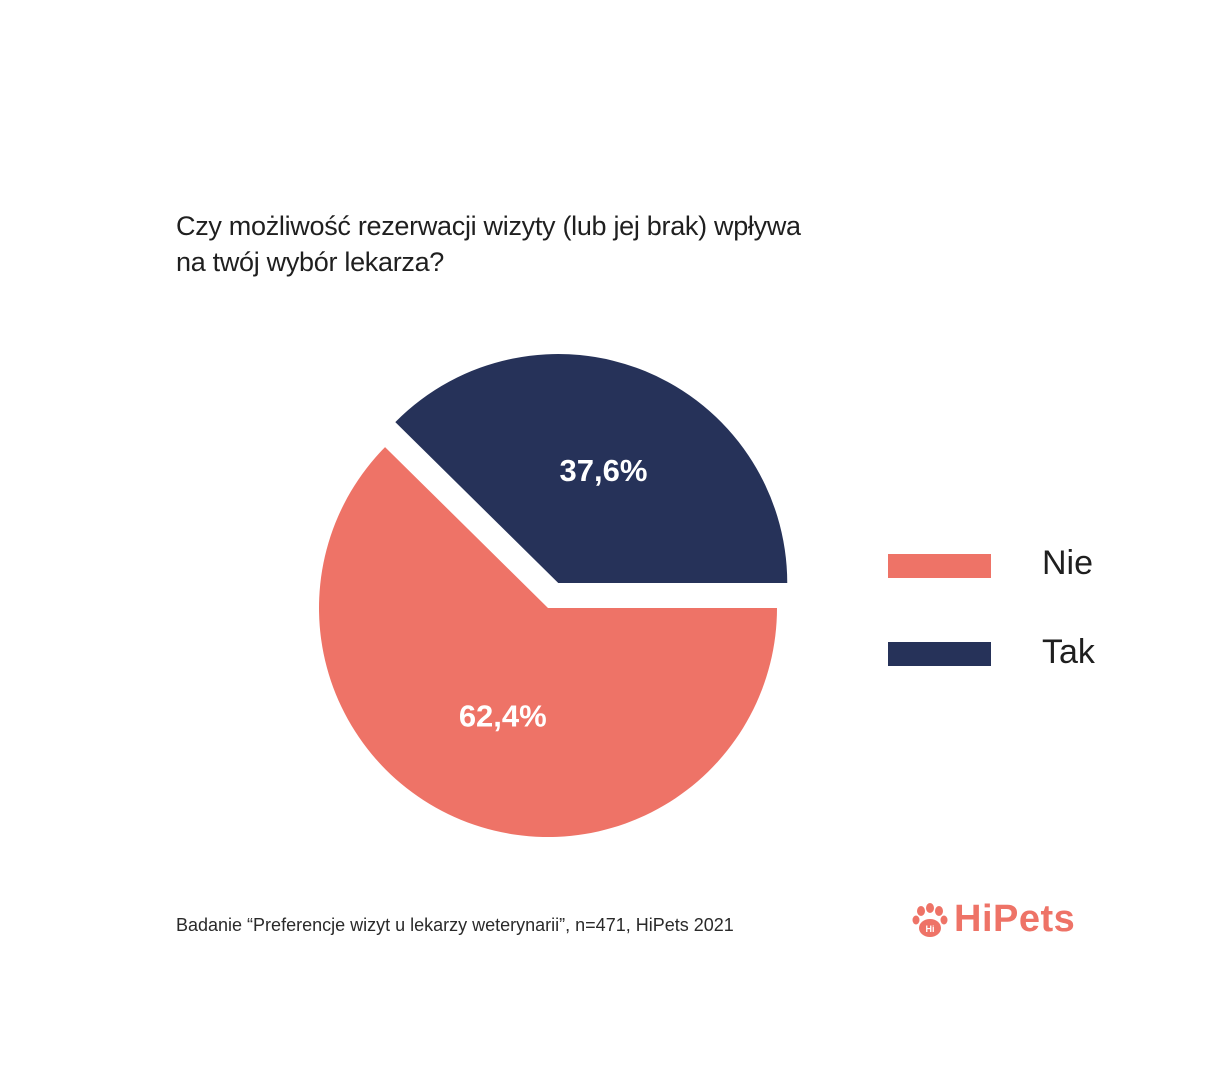 Image resolution: width=1208 pixels, height=1080 pixels. What do you see at coordinates (1068, 652) in the screenshot?
I see `legend-label-tak: Tak` at bounding box center [1068, 652].